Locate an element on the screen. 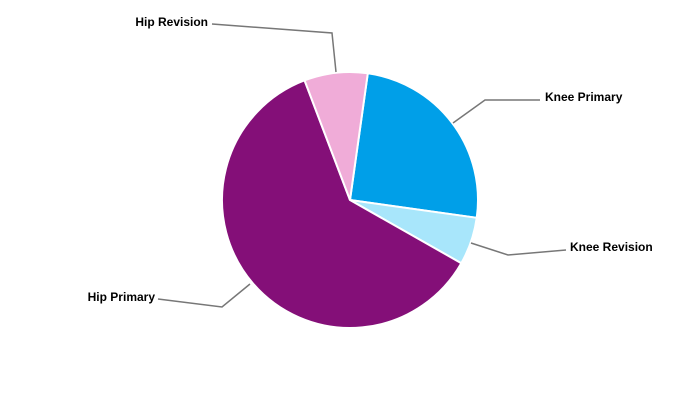  slice-label: Hip Revision is located at coordinates (171, 22).